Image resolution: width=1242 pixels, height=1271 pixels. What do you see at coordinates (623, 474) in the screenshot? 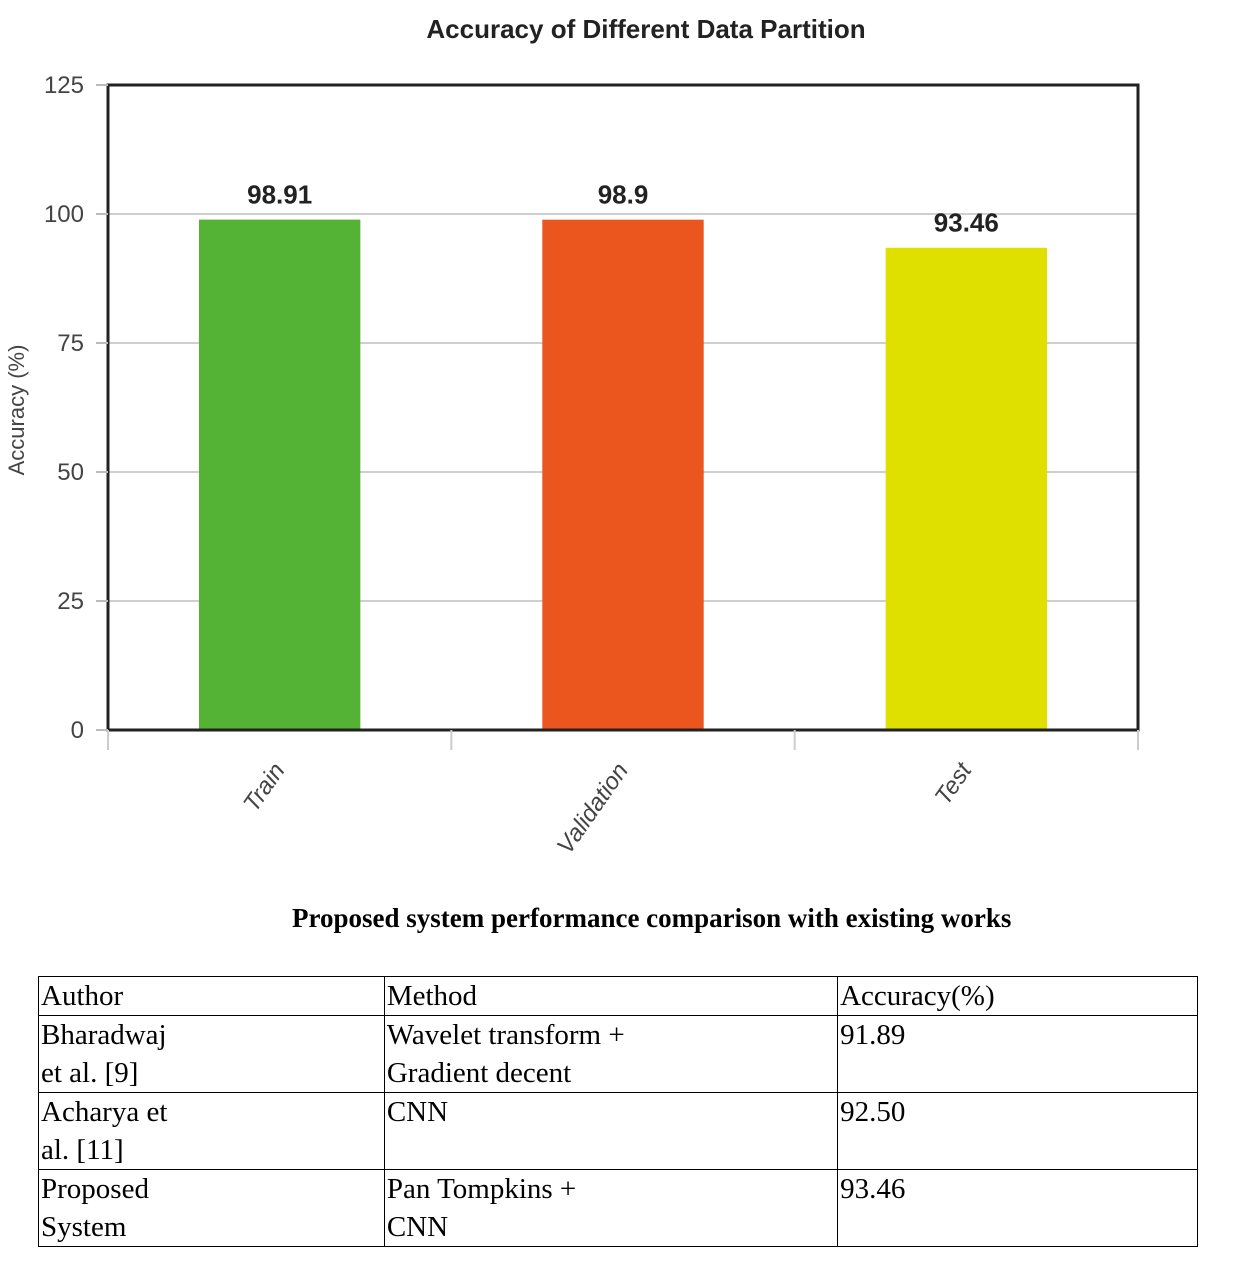
I see `bar-validation` at bounding box center [623, 474].